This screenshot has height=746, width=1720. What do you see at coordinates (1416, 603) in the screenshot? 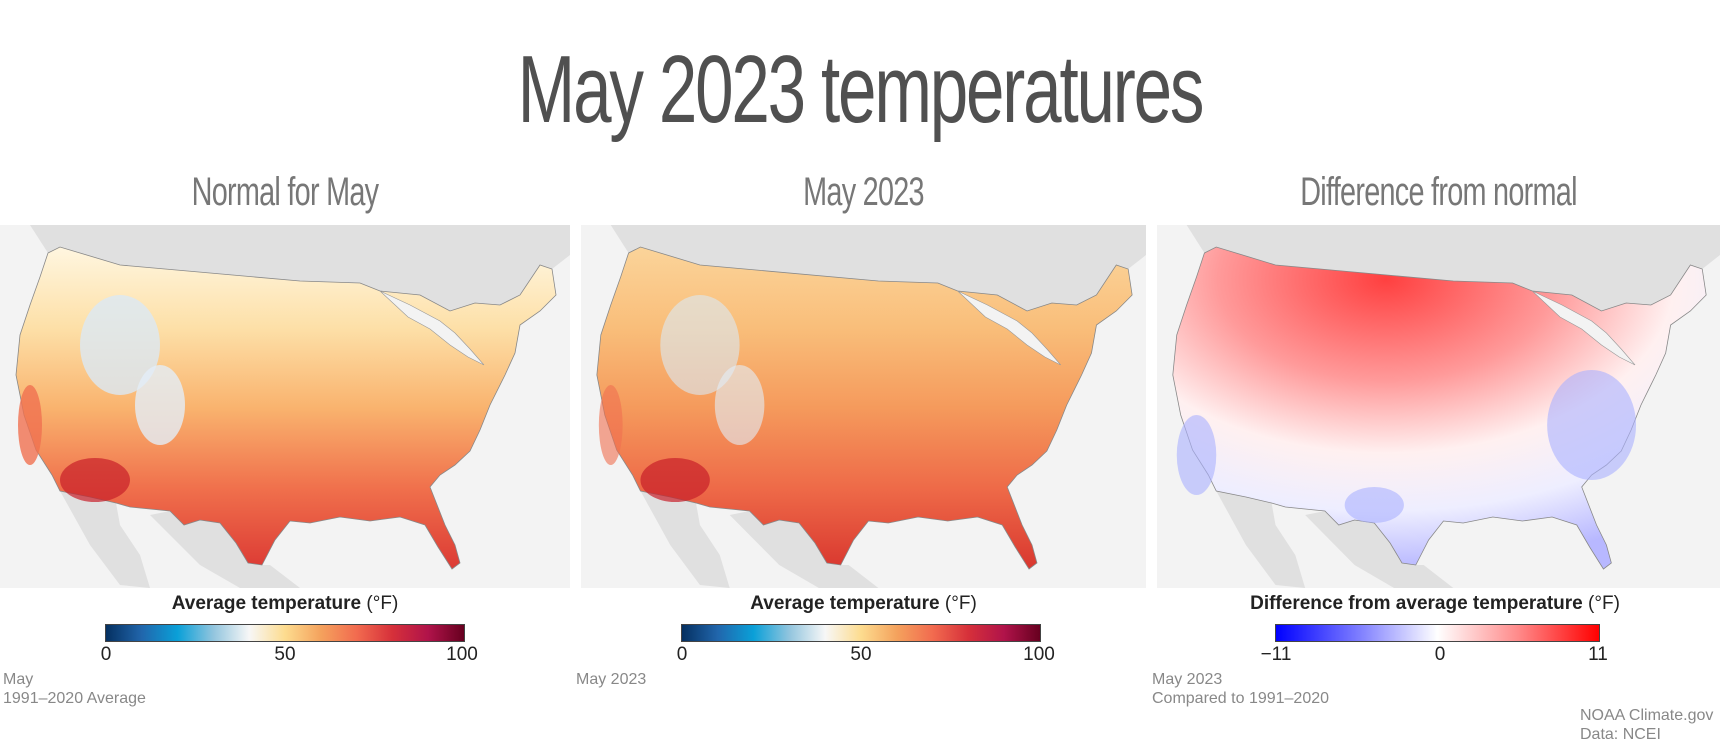
I see `legend-title-text: Difference from average temperature` at bounding box center [1416, 603].